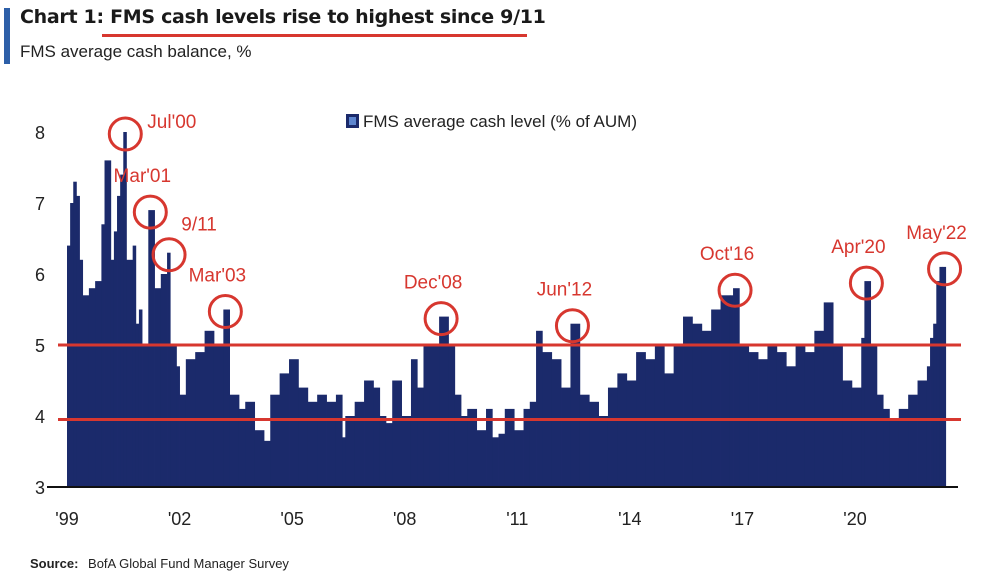  I want to click on annotation-label: Jun'12, so click(564, 290).